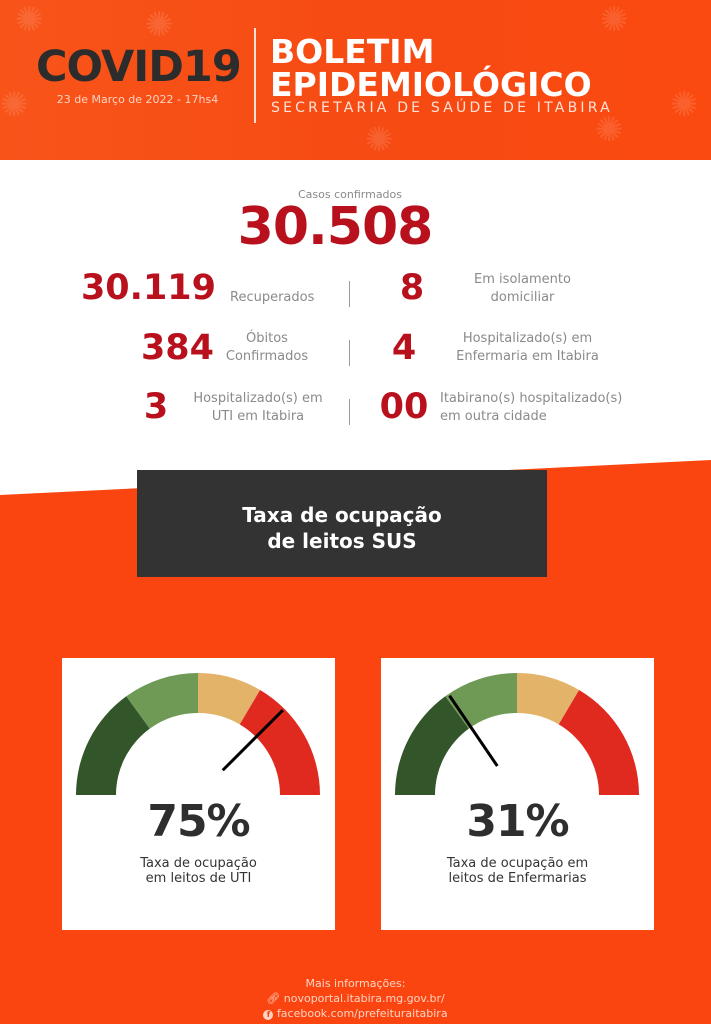  I want to click on confirmed-value: 30.508, so click(335, 227).